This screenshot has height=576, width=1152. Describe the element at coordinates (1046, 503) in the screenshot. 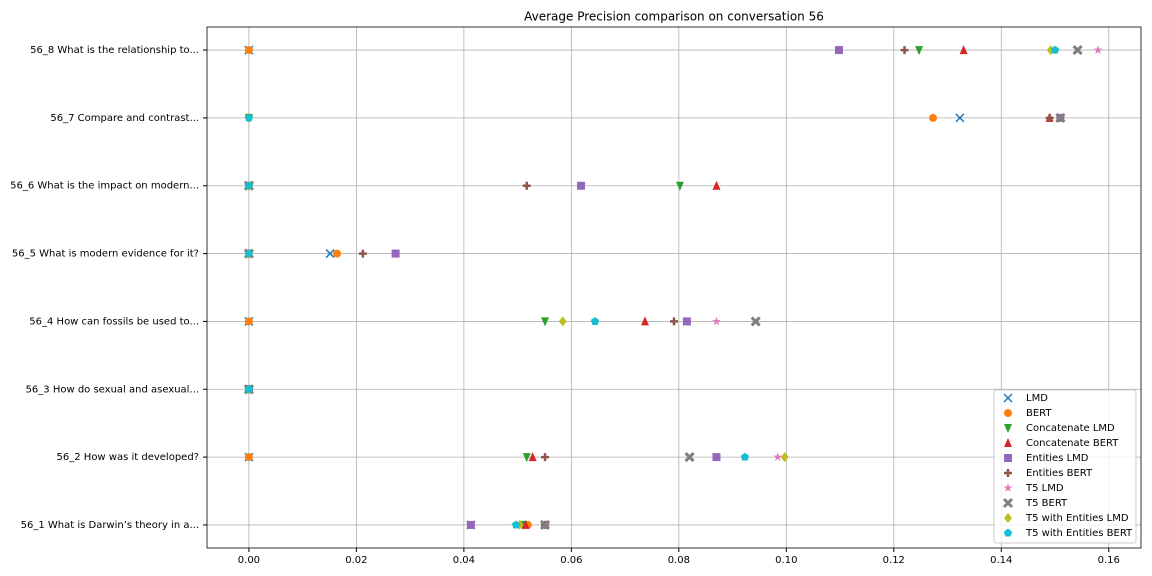

I see `legend-label: T5 BERT` at that location.